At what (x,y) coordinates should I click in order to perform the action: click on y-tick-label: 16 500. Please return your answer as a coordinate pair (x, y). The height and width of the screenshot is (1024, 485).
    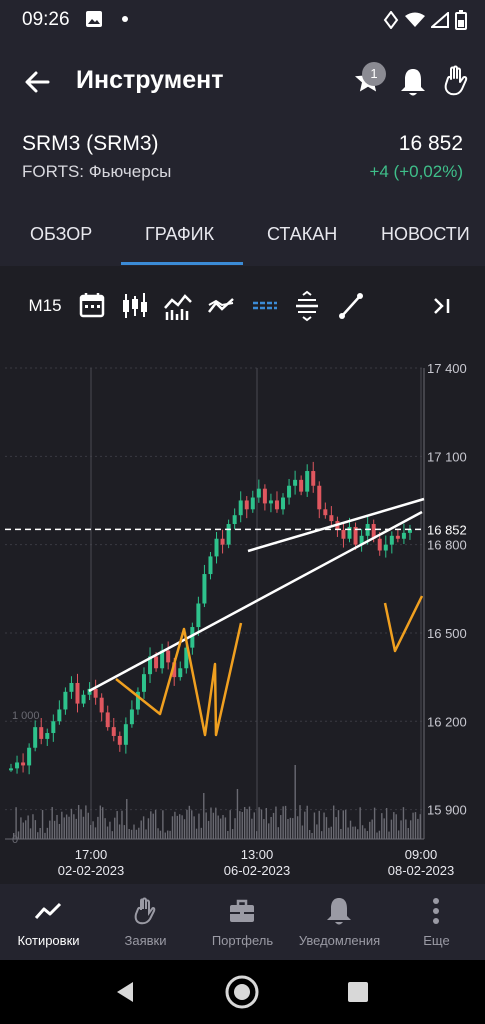
    Looking at the image, I should click on (447, 633).